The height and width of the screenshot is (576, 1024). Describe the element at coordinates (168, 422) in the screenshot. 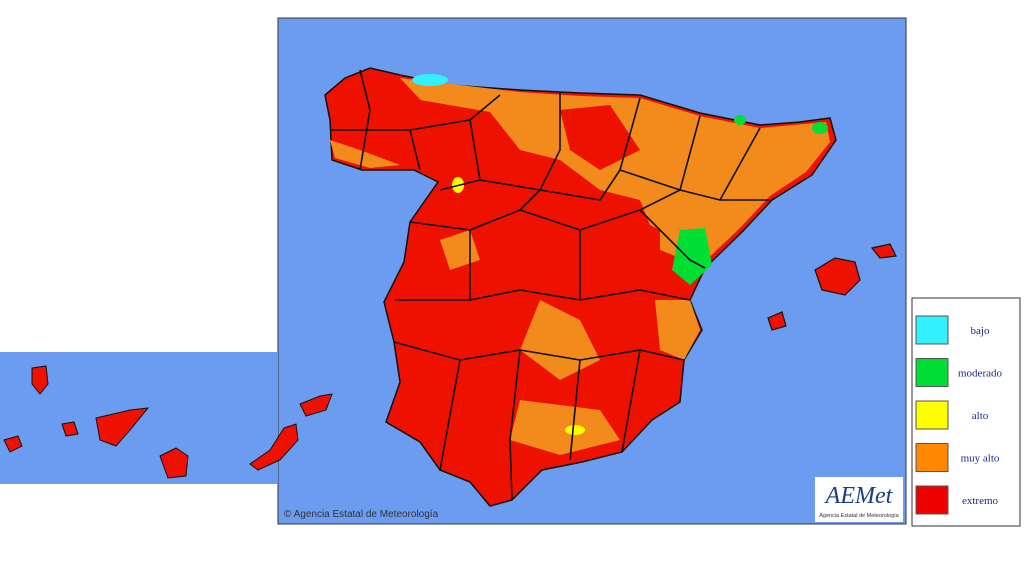

I see `canary-islands` at that location.